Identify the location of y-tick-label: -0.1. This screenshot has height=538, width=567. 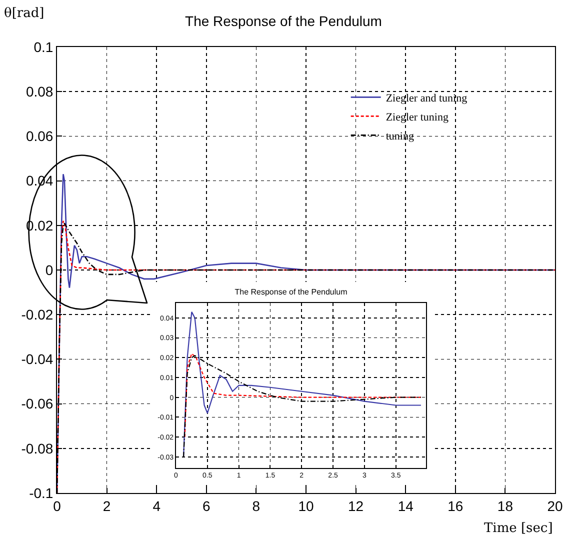
(41, 492).